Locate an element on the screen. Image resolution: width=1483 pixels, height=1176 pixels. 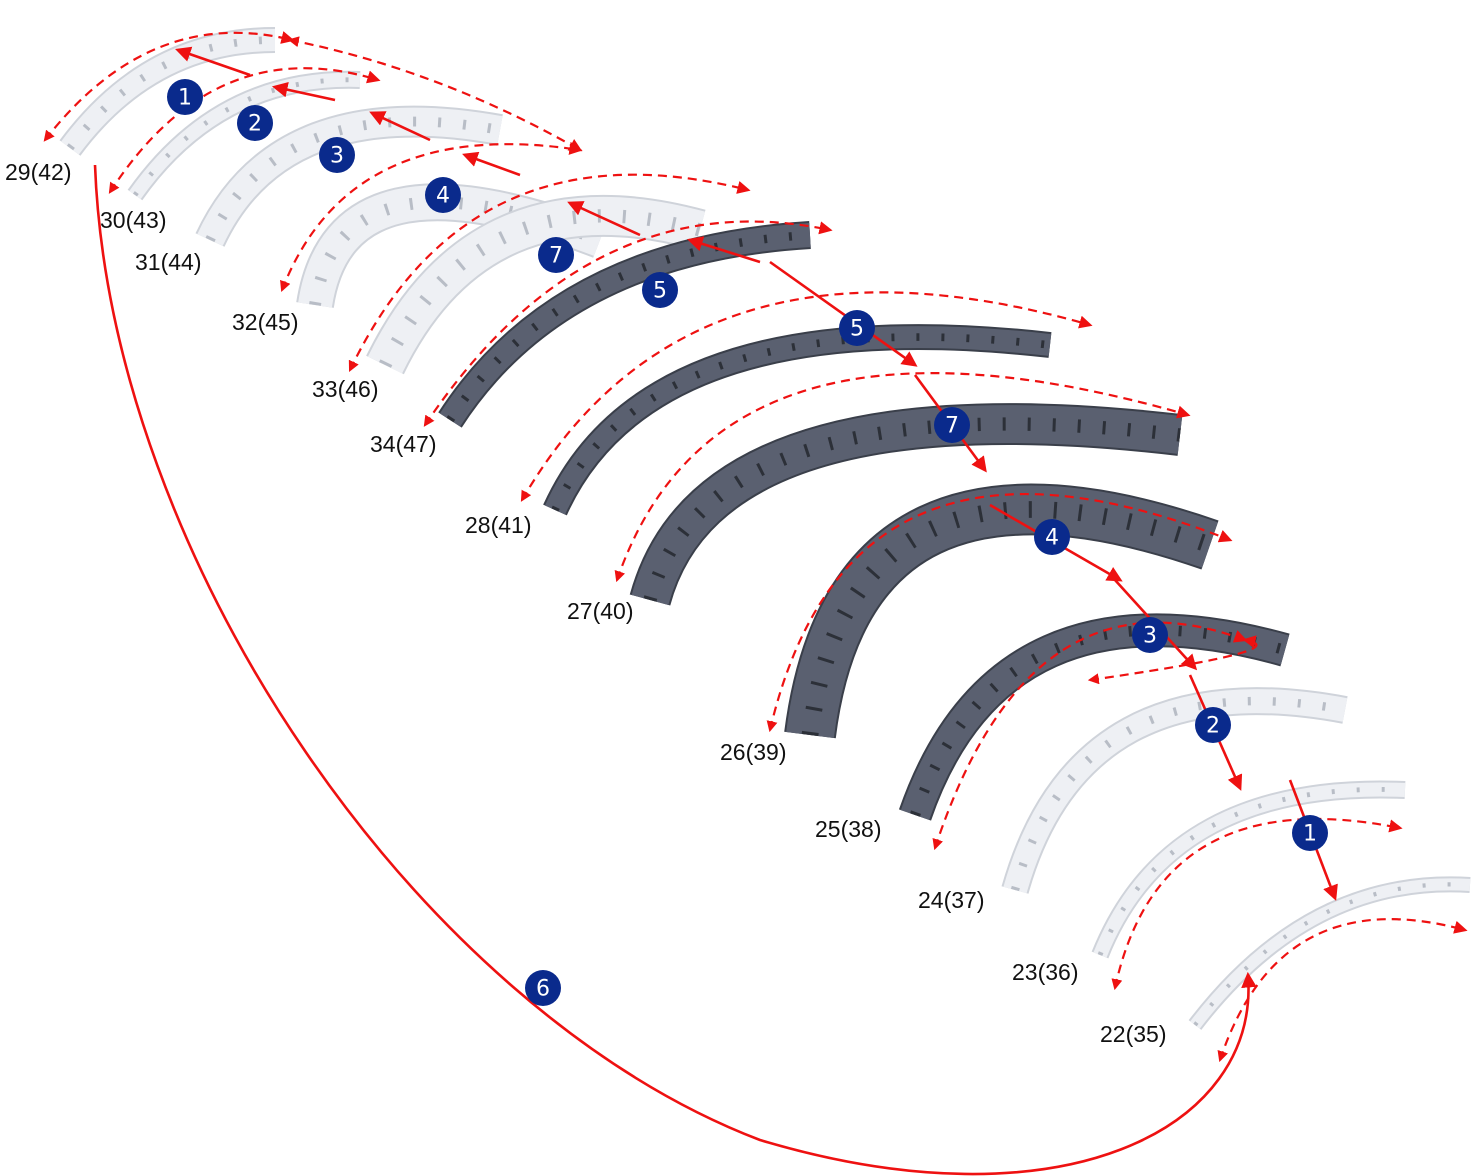
segment-label: 22(35) is located at coordinates (1133, 1034).